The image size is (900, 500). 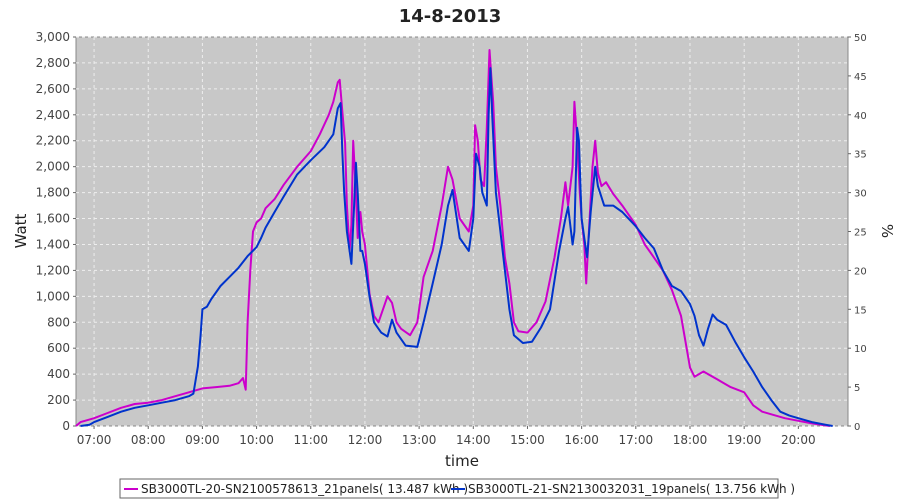 I want to click on y-tick-label: 1,000, so click(x=53, y=296).